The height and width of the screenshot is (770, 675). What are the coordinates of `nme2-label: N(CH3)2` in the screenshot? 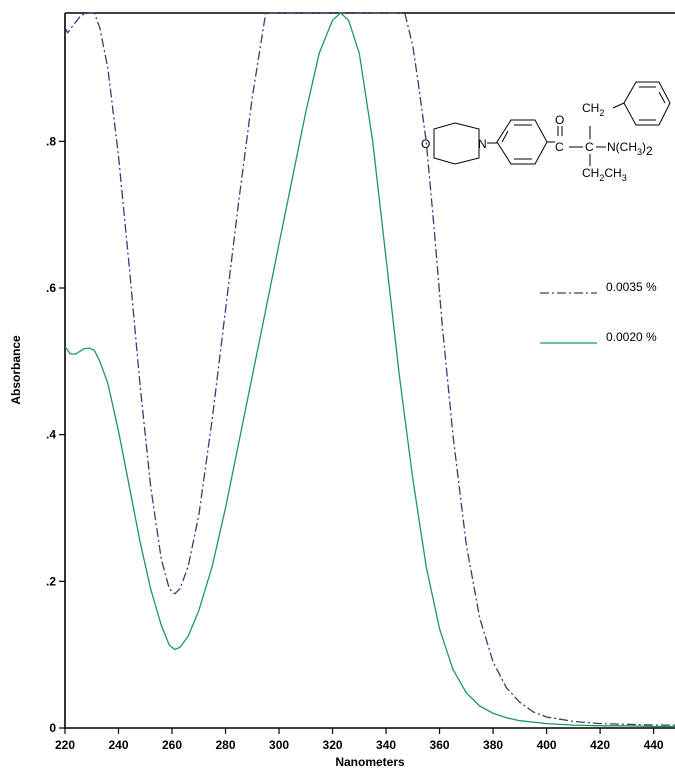 It's located at (630, 149).